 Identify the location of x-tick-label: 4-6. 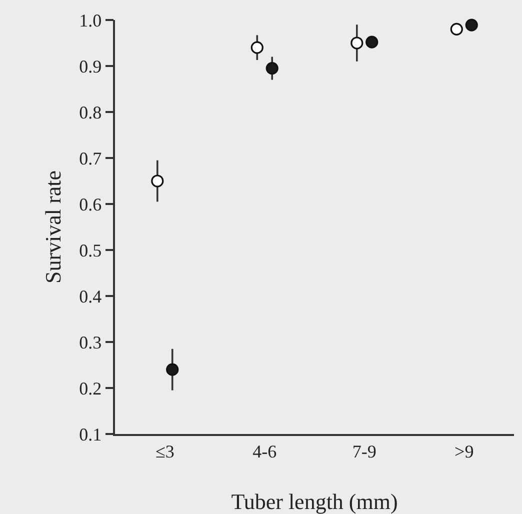
(264, 451).